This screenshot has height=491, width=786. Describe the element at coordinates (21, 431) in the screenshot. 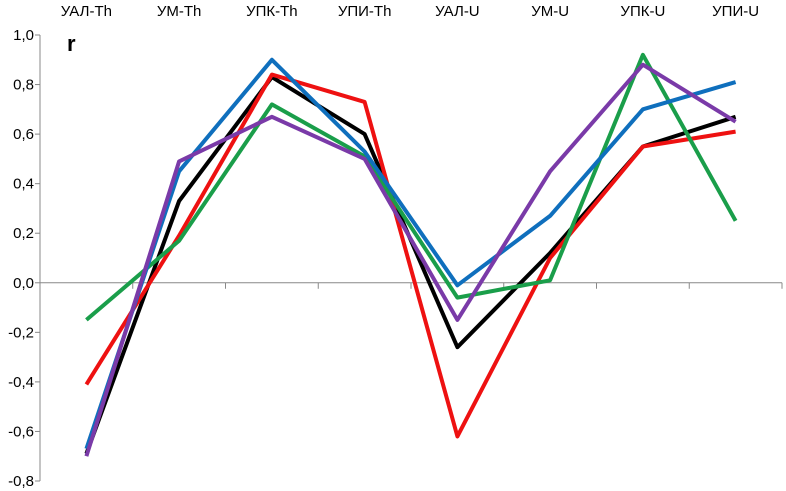

I see `y-tick-label: -0,6` at that location.